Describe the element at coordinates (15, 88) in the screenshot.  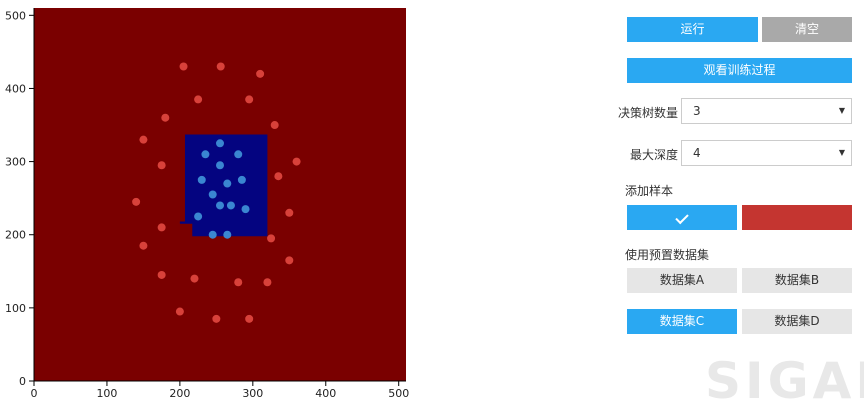
I see `y-tick-label-4: 400` at that location.